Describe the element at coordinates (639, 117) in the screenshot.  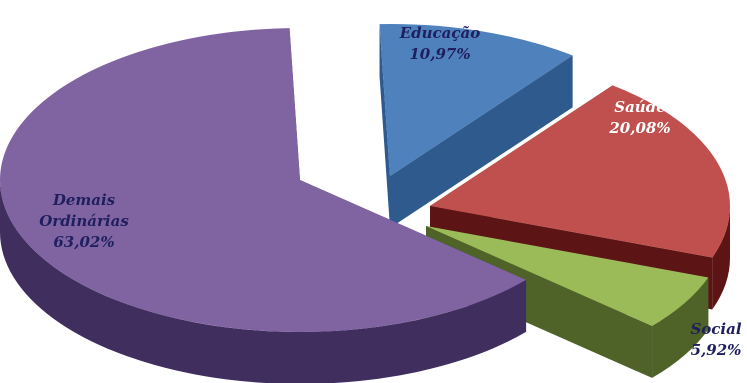
I see `slice-label: Saúde 20,08%` at that location.